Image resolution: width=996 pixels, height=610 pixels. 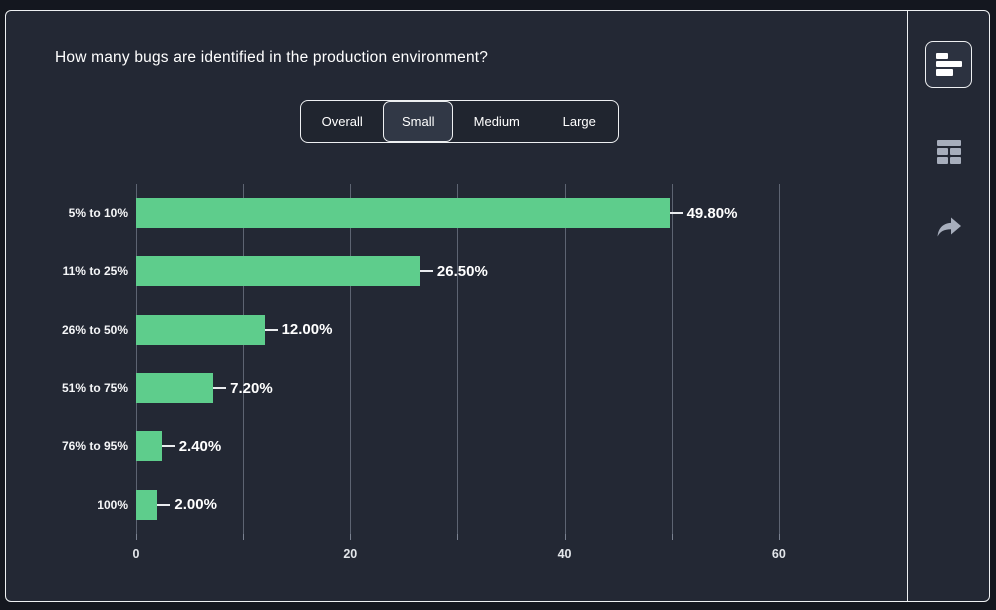 What do you see at coordinates (112, 504) in the screenshot?
I see `category-label: 100%` at bounding box center [112, 504].